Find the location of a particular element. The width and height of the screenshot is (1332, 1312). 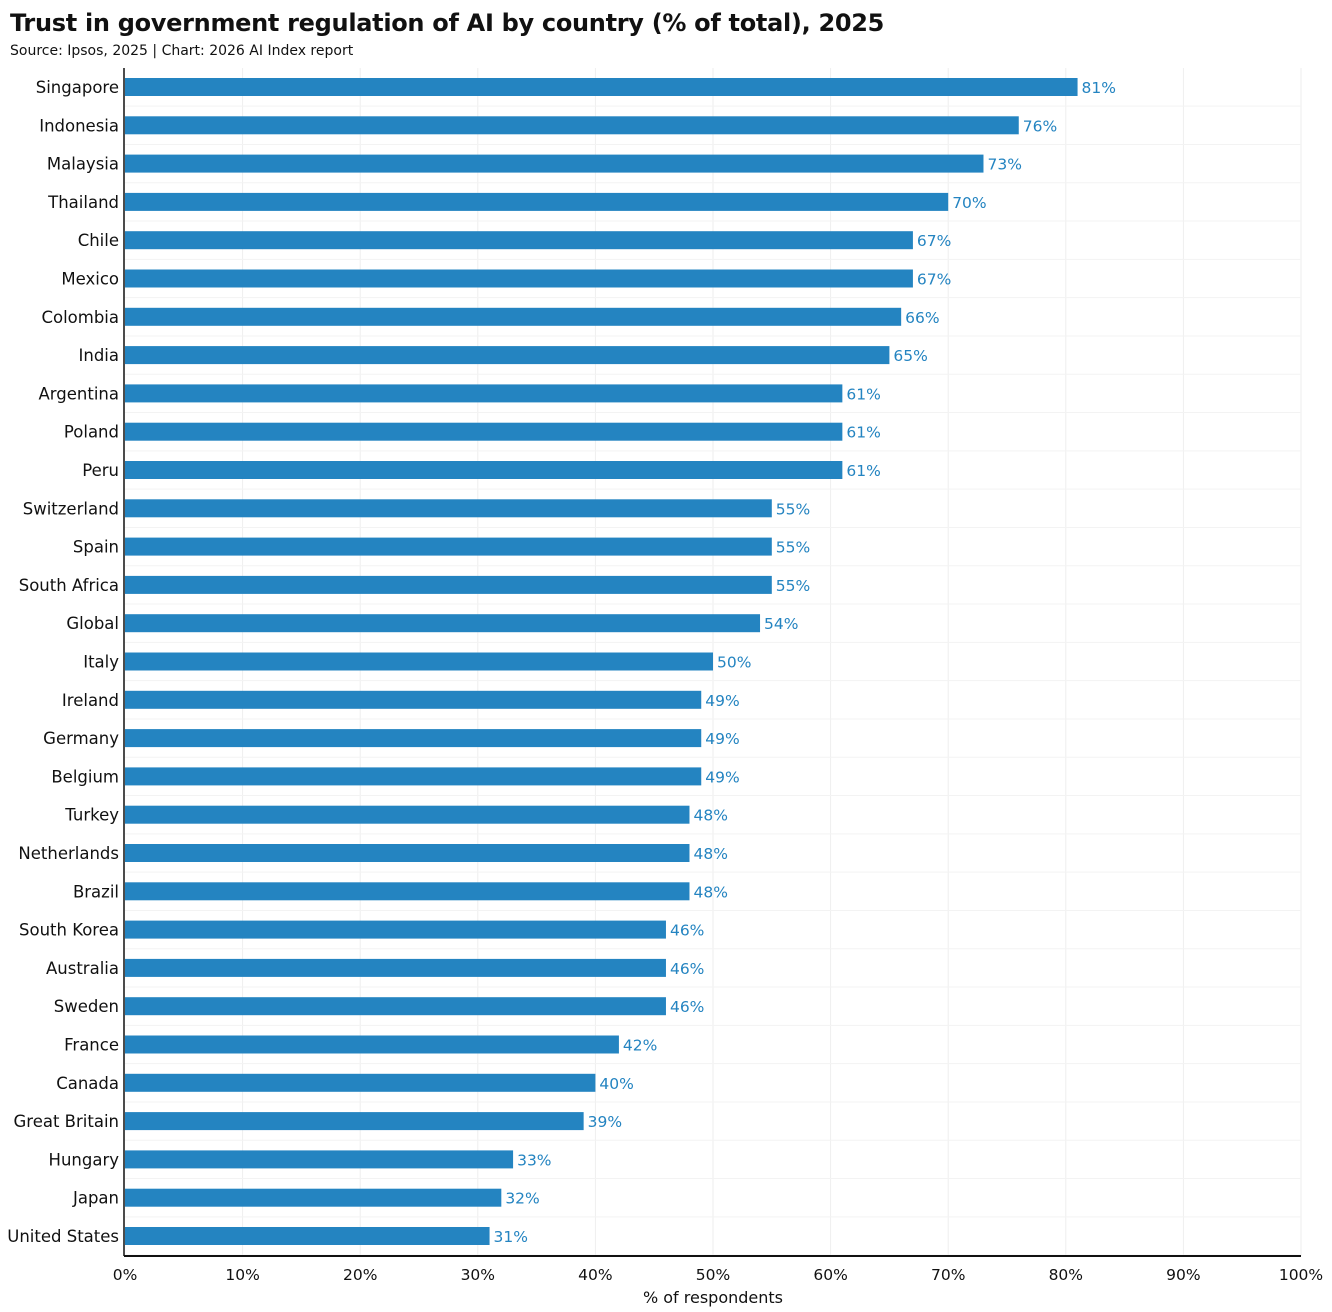

x-tick-label: 70% is located at coordinates (948, 1275).